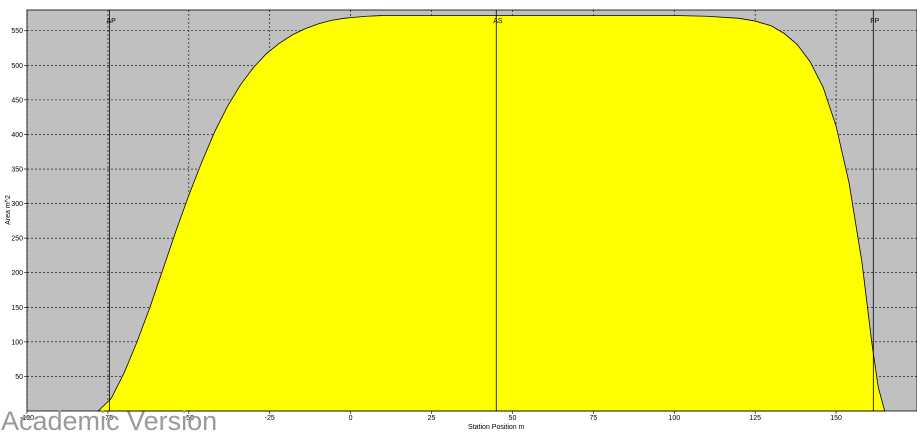 Image resolution: width=917 pixels, height=437 pixels. I want to click on marker-label-ap: AP, so click(112, 21).